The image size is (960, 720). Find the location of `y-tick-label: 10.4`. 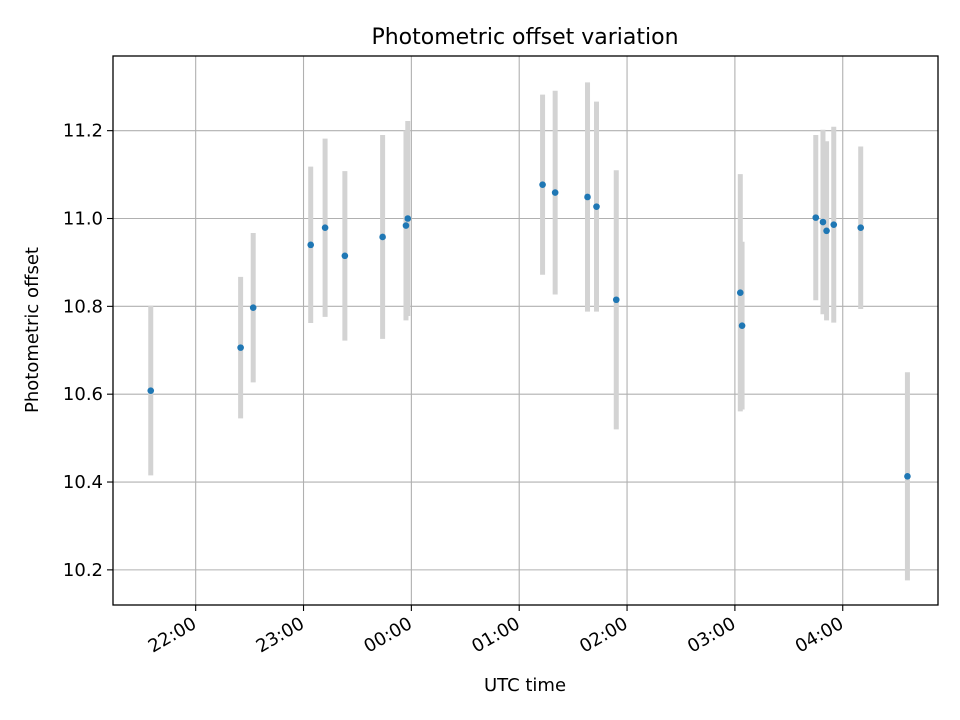

y-tick-label: 10.4 is located at coordinates (83, 482).